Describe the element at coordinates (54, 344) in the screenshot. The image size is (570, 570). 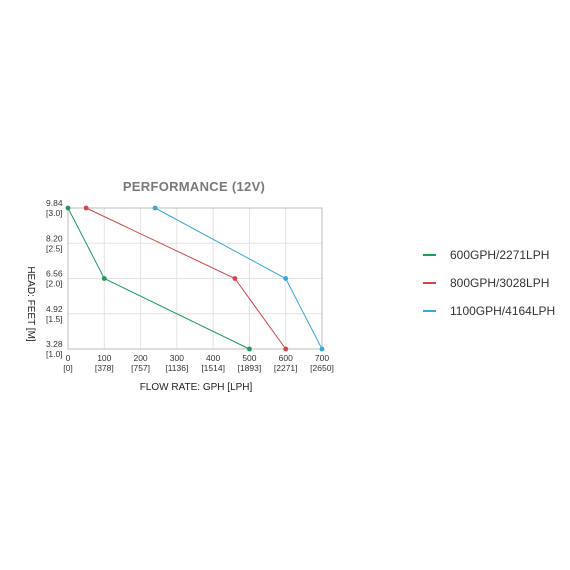
I see `y-tick-label: 3.28` at that location.